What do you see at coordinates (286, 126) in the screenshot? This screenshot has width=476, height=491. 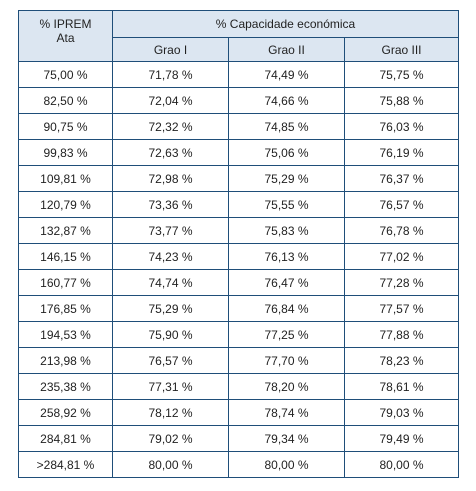 I see `grade-2-cell: 74,85 %` at bounding box center [286, 126].